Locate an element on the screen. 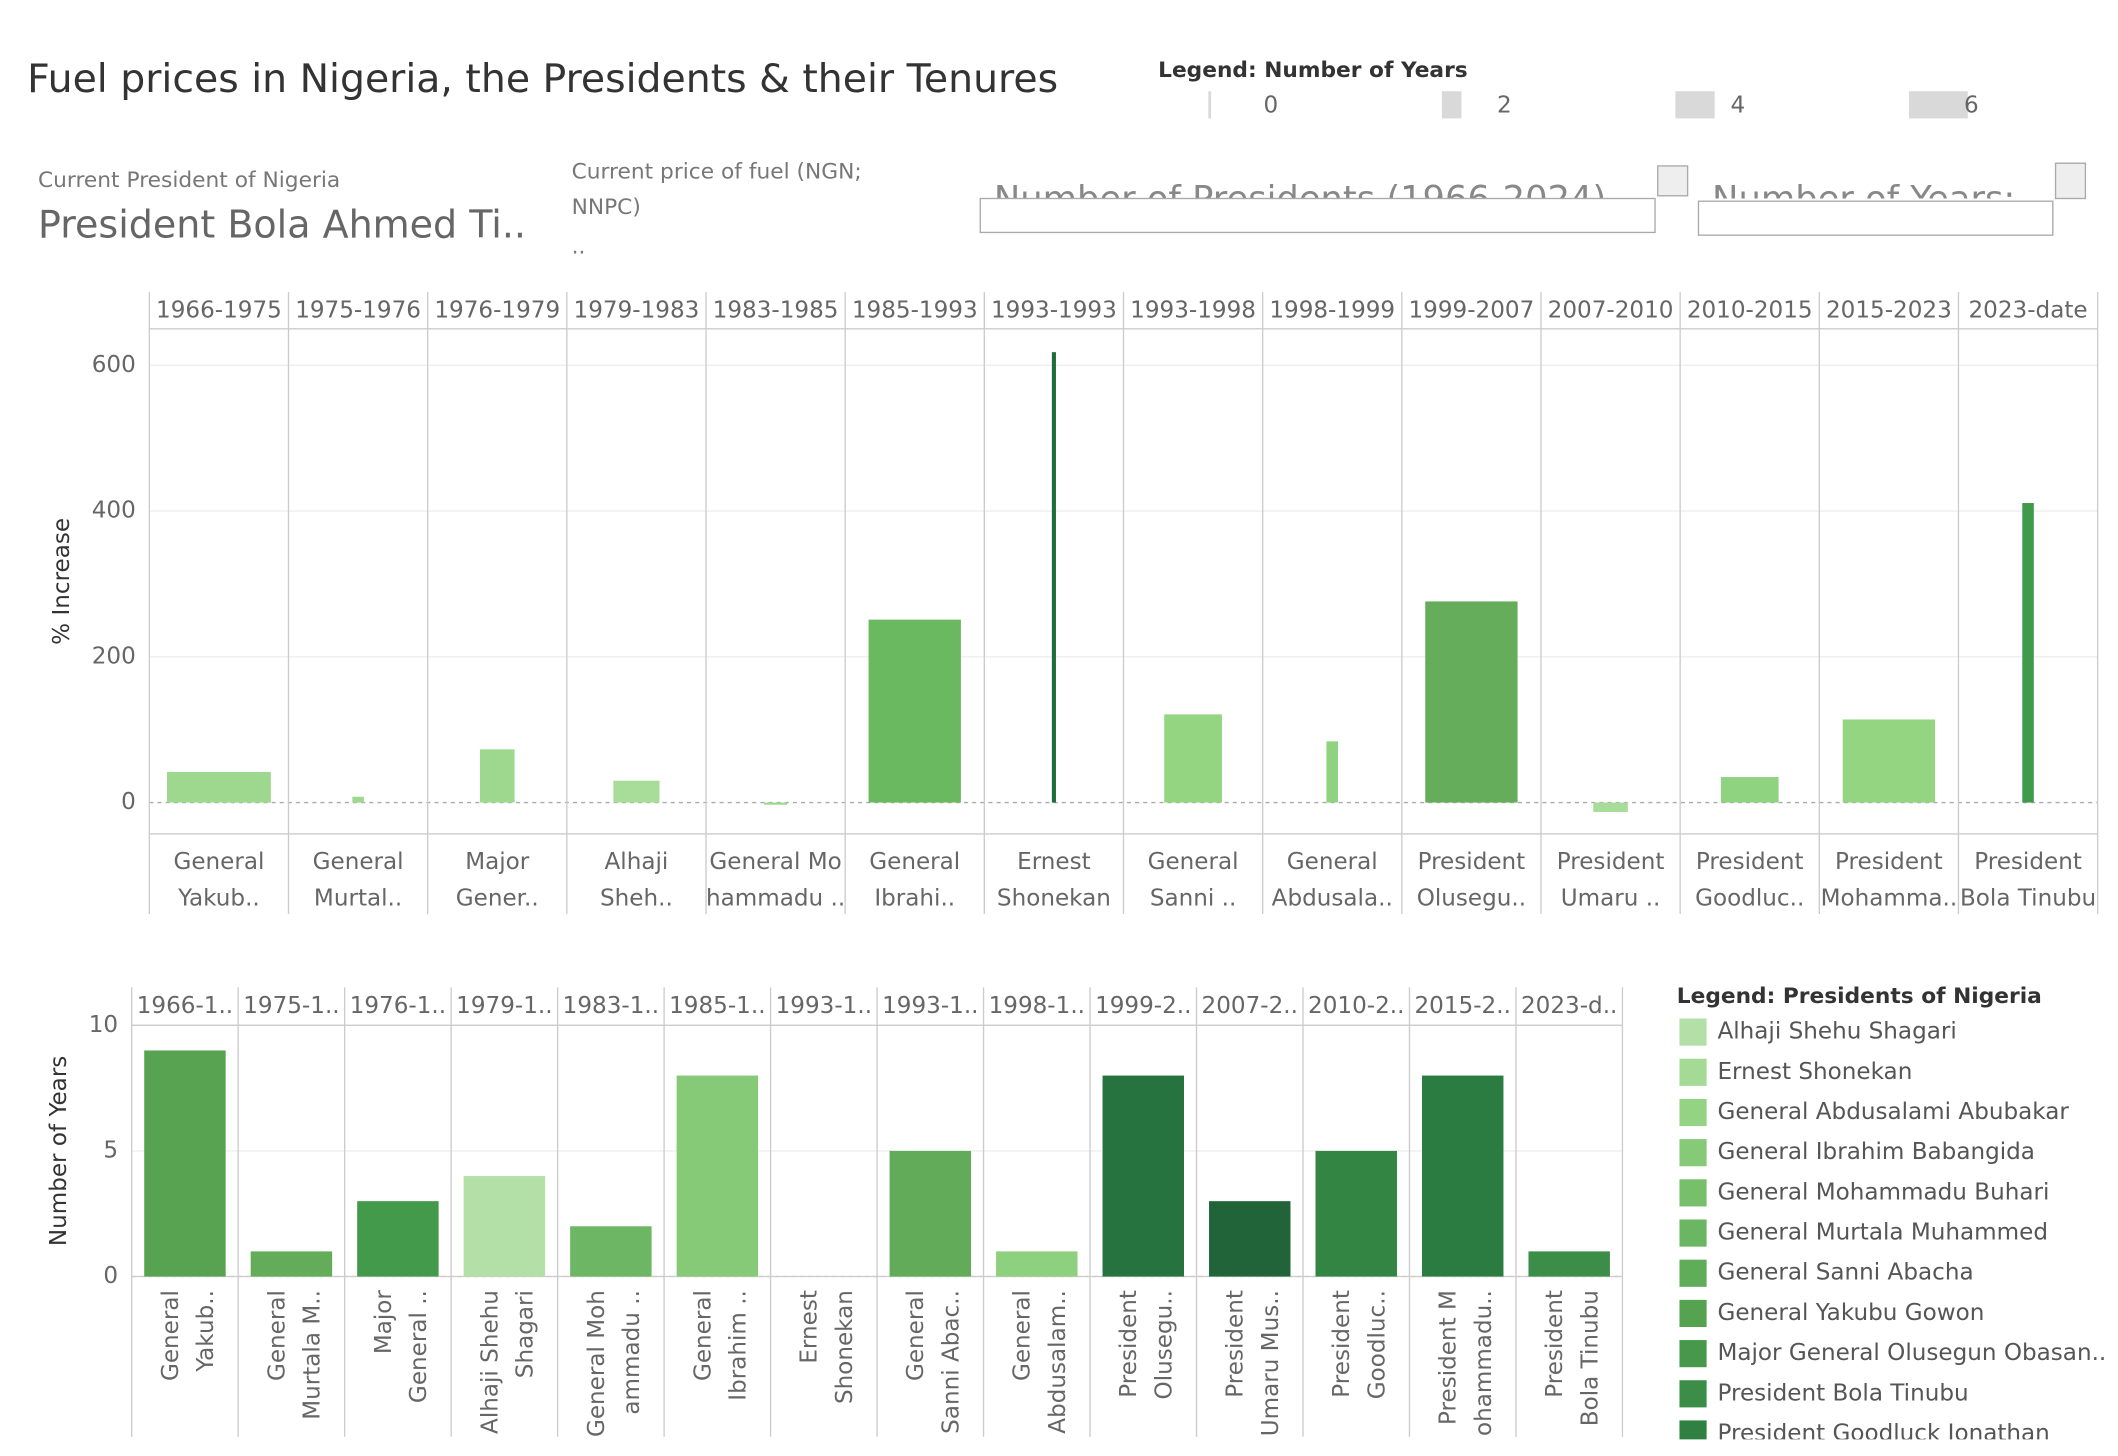 The height and width of the screenshot is (1456, 2118). size-label: 6 is located at coordinates (1971, 106).